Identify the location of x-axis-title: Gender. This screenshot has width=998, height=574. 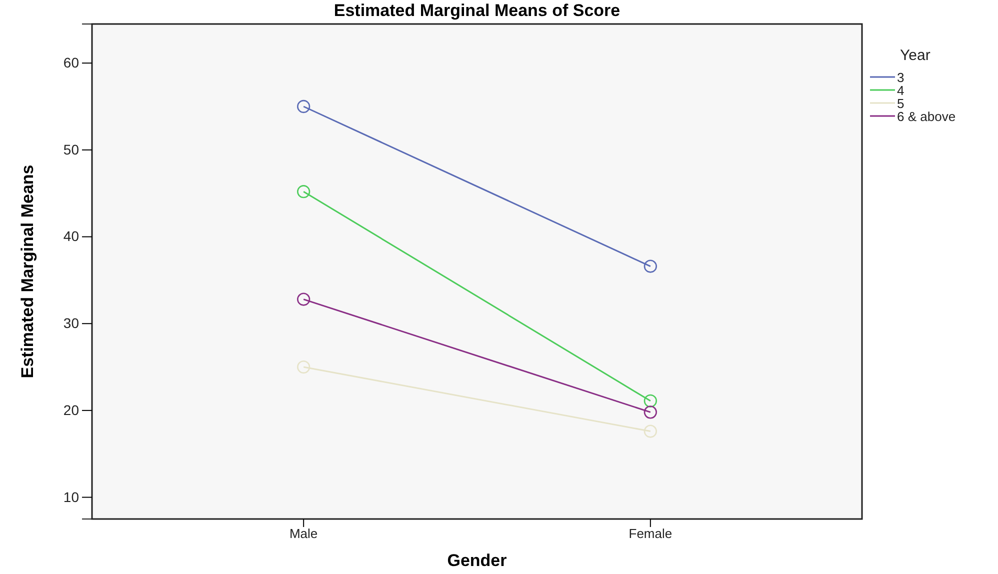
(477, 560).